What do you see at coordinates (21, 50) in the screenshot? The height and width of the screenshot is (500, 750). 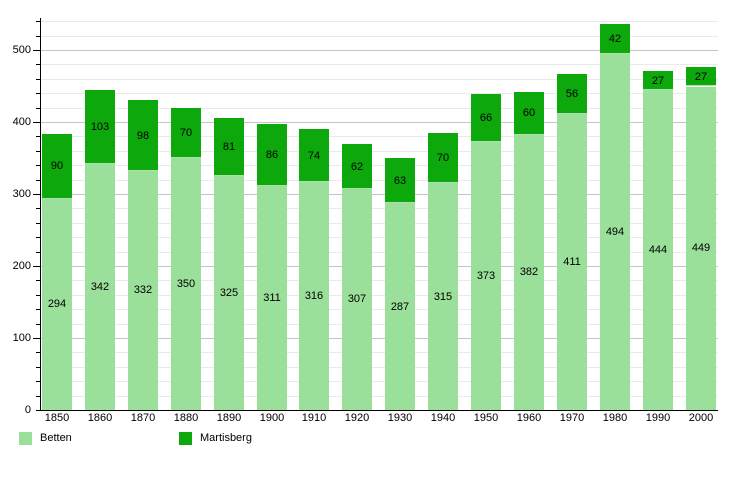 I see `y-axis-label: 500` at bounding box center [21, 50].